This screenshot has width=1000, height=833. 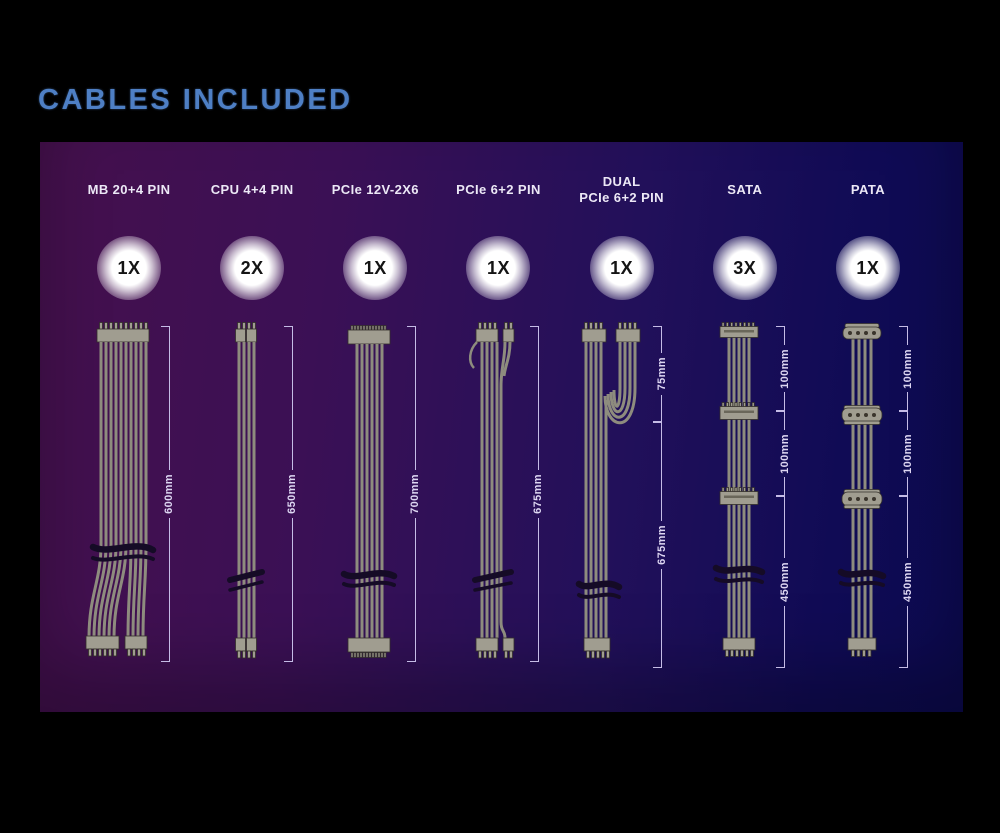 I want to click on cable-diagram: 700mm, so click(x=375, y=497).